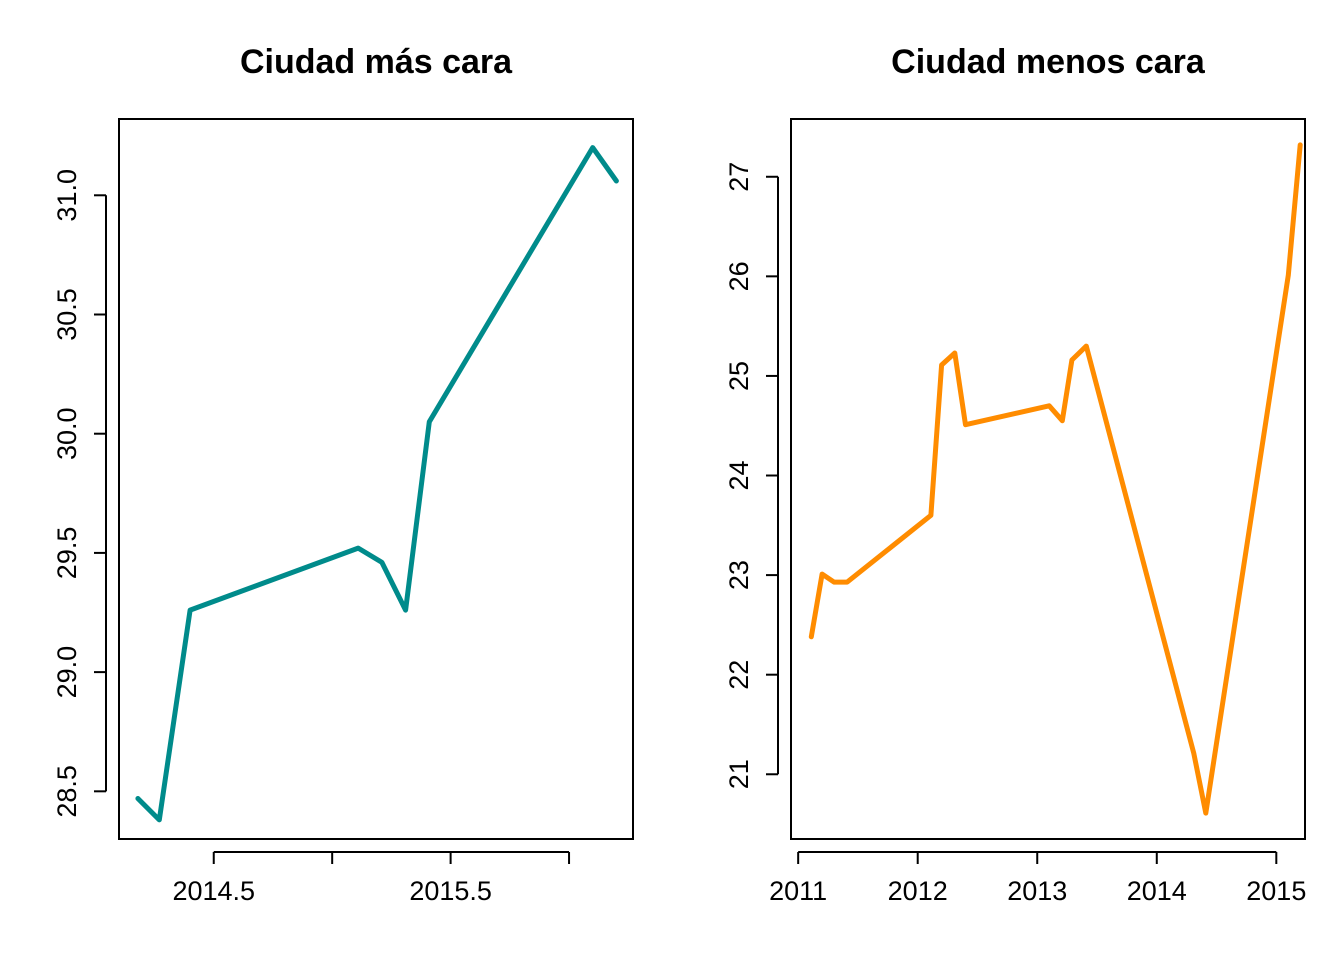 Image resolution: width=1344 pixels, height=960 pixels. Describe the element at coordinates (213, 891) in the screenshot. I see `x-tick-label-most-expensive: 2014.5` at that location.